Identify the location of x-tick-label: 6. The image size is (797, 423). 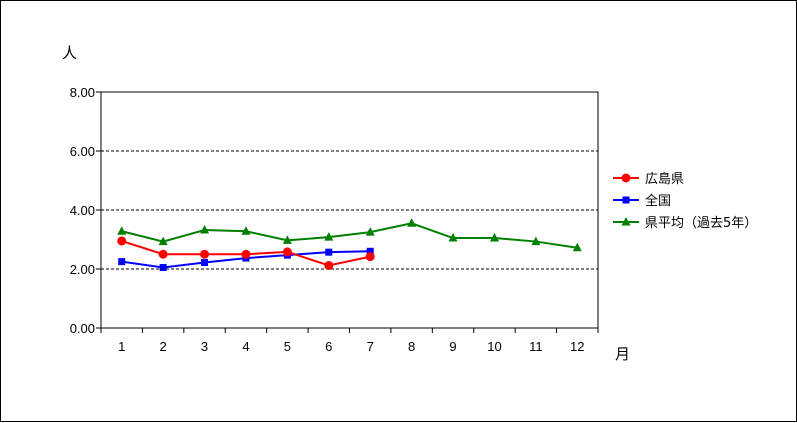
(328, 346).